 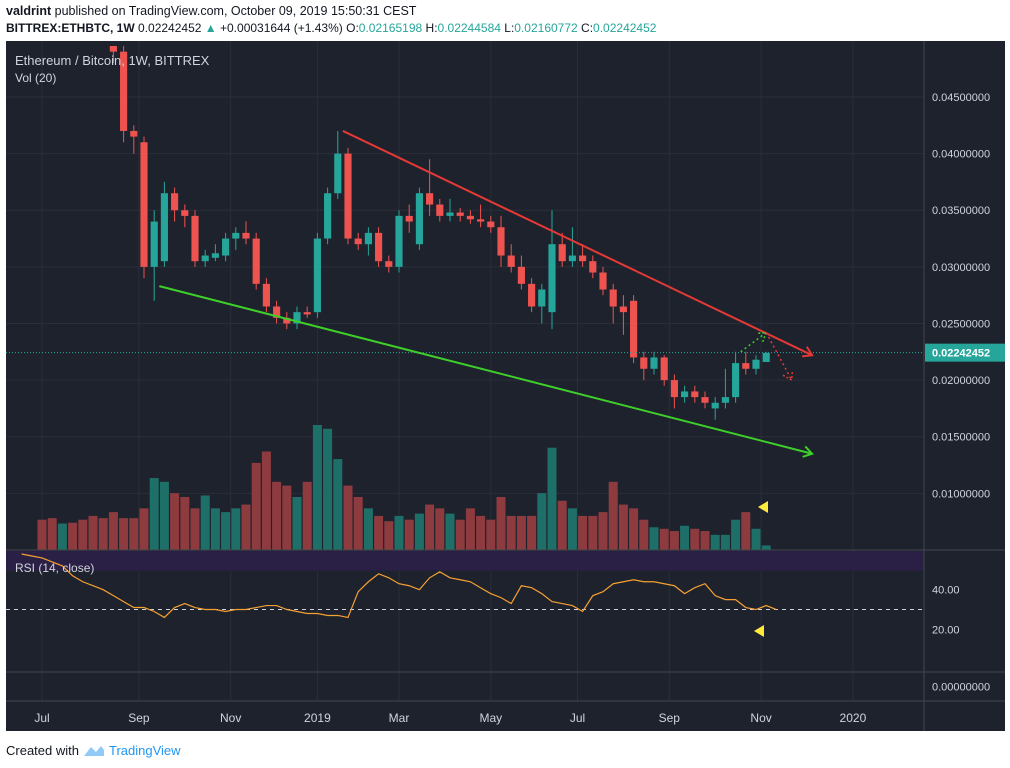 What do you see at coordinates (41, 718) in the screenshot?
I see `time-tick-label: Jul` at bounding box center [41, 718].